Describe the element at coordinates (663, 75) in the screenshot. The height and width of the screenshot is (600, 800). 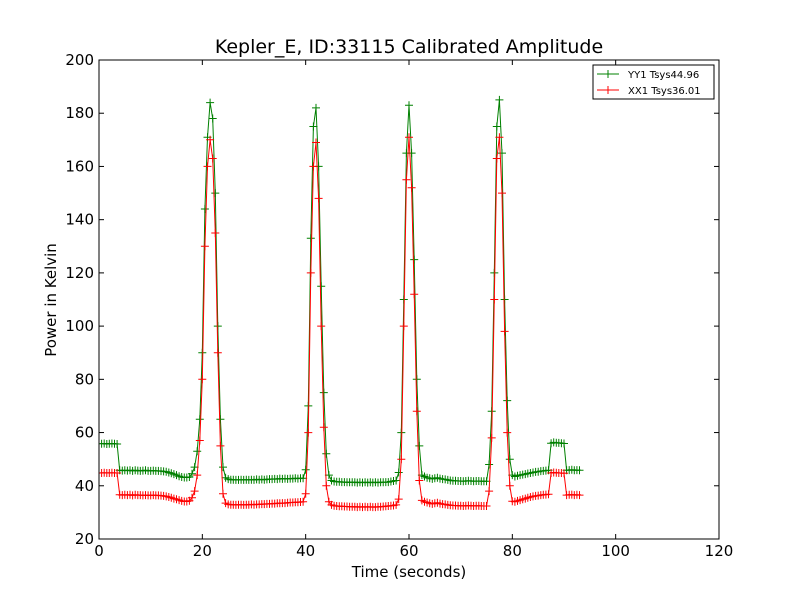
I see `legend-label-1: YY1 Tsys44.96` at that location.